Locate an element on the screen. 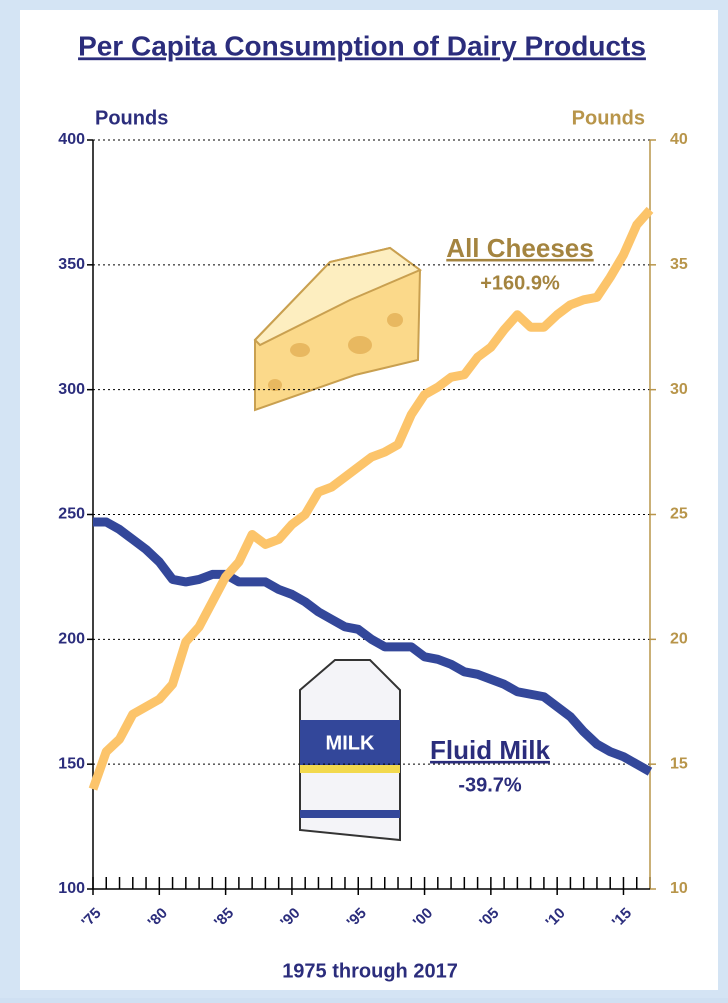  y2-tick-label: 15 is located at coordinates (679, 763).